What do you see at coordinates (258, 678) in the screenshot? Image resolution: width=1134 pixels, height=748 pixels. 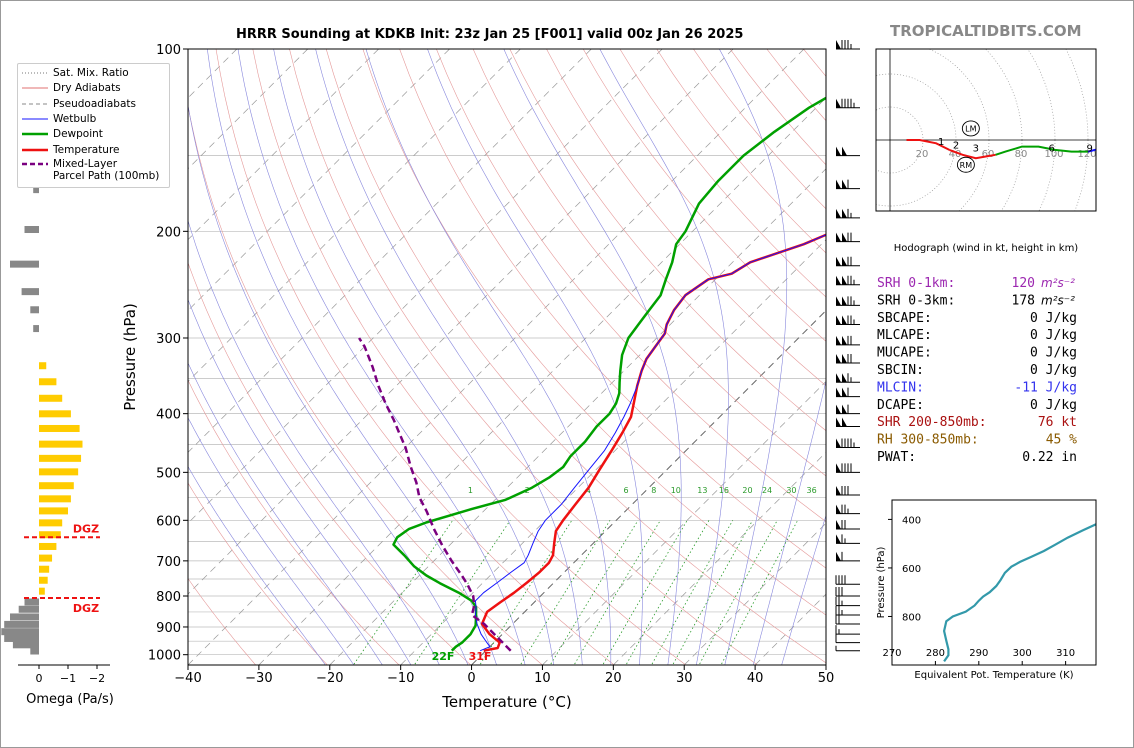 I see `x-tick-label: −30` at bounding box center [258, 678].